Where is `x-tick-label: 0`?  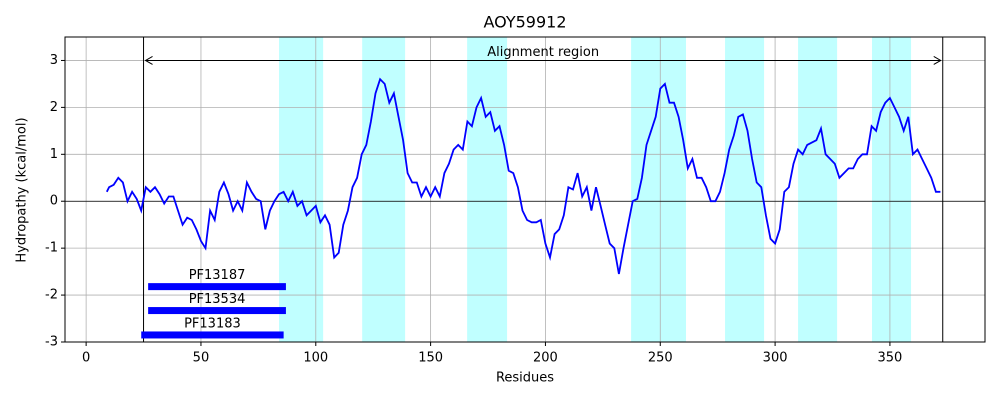
x-tick-label: 0 is located at coordinates (86, 358).